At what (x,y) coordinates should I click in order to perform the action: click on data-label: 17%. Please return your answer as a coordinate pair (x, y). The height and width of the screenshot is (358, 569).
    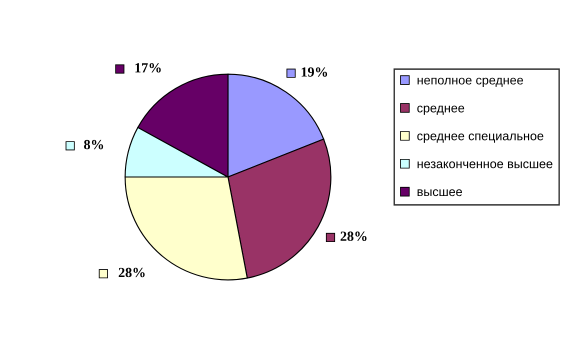
    Looking at the image, I should click on (148, 68).